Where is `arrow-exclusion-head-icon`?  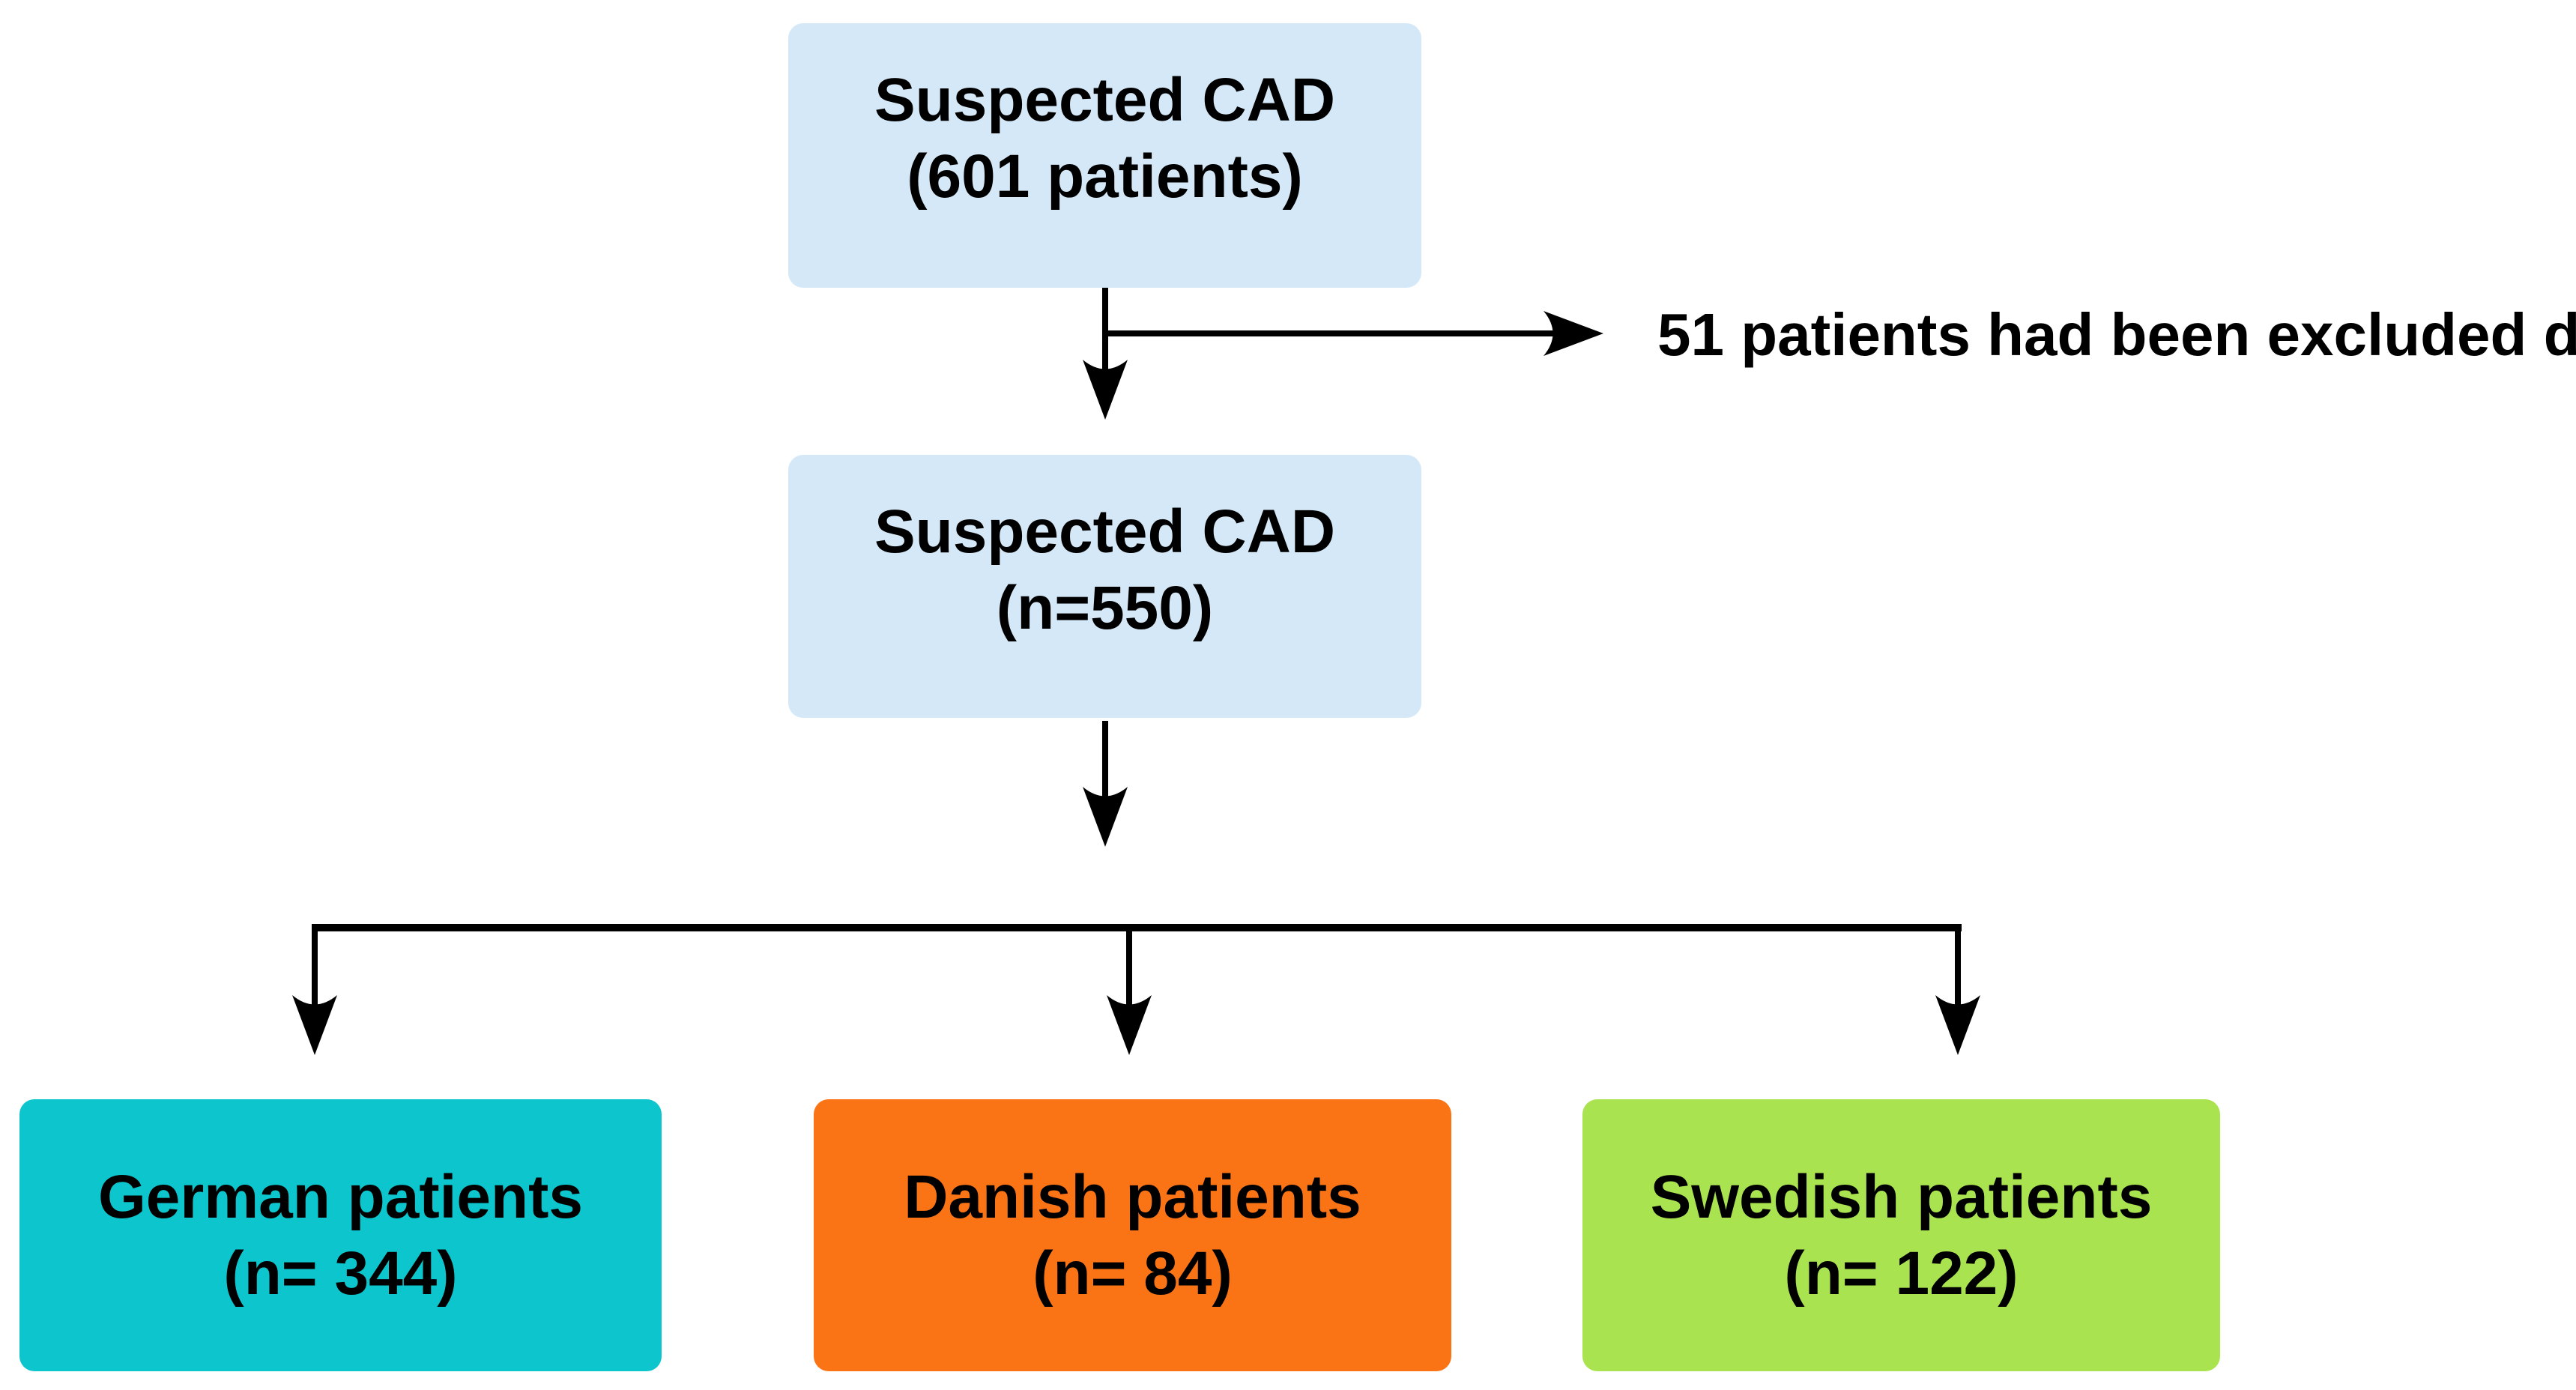 arrow-exclusion-head-icon is located at coordinates (1573, 333).